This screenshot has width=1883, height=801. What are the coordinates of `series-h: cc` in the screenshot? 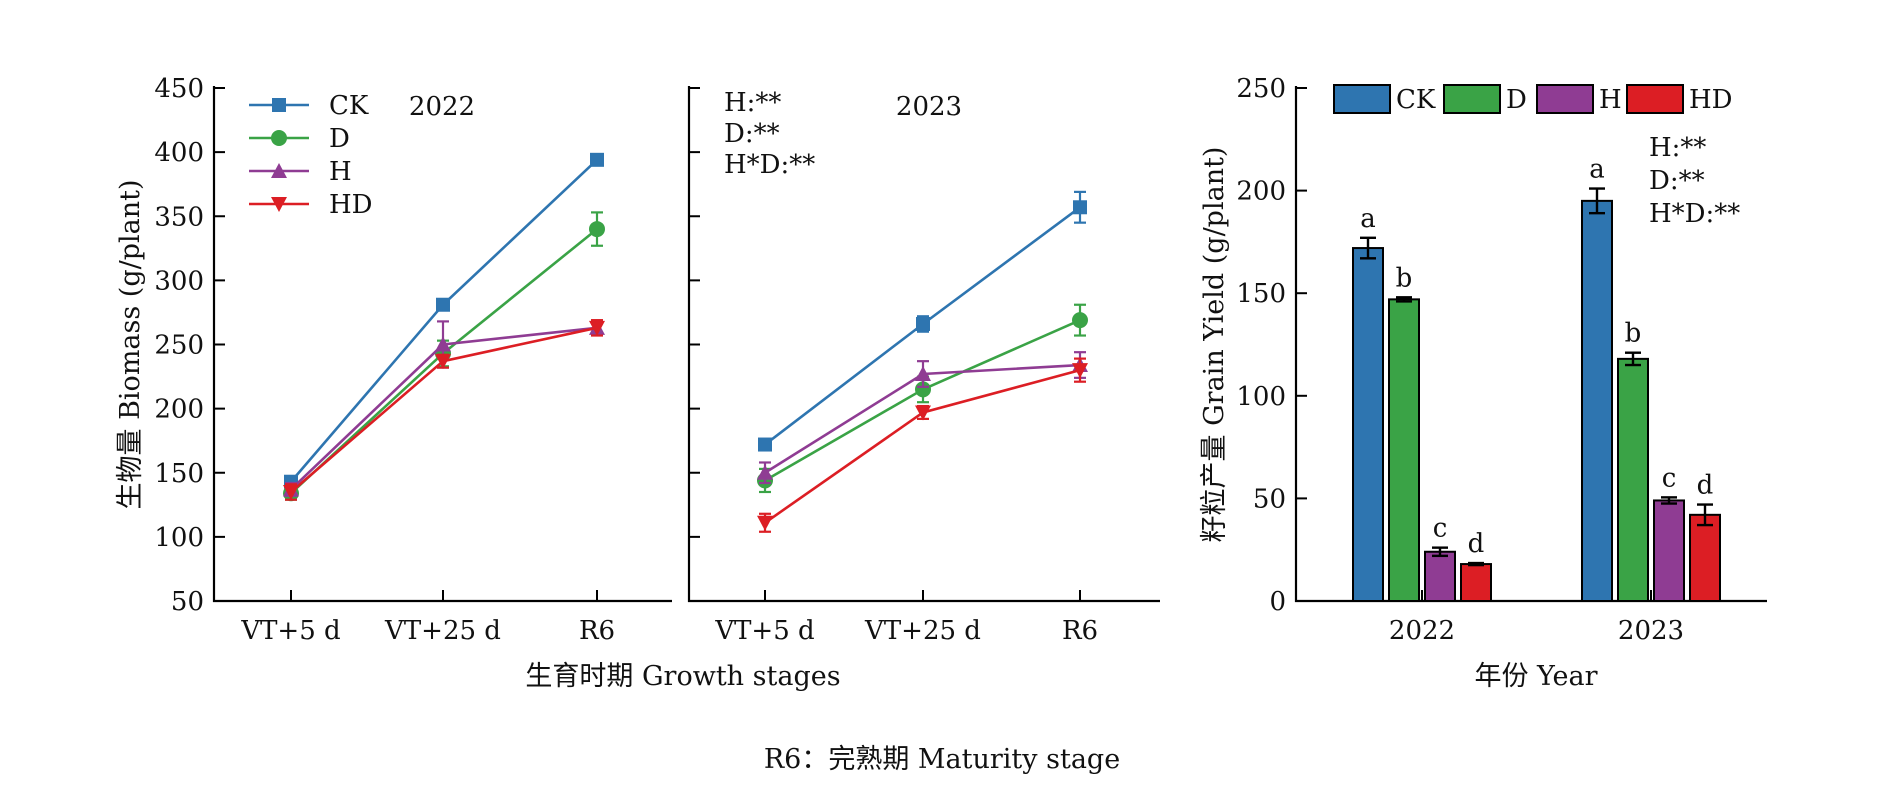 It's located at (1554, 533).